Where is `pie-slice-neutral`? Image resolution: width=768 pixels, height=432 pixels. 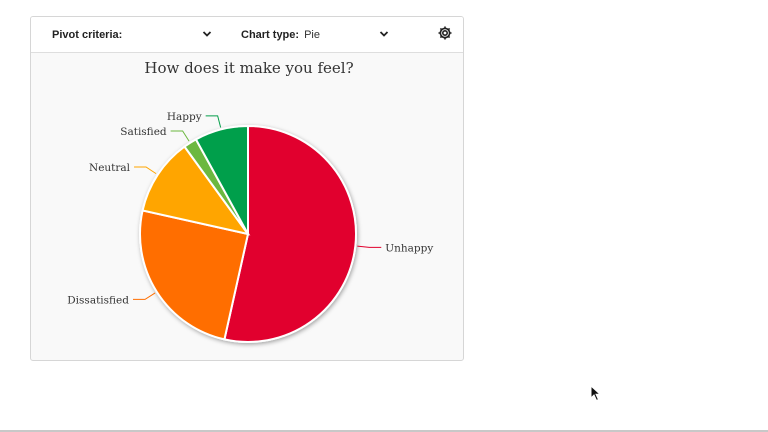
pie-slice-neutral is located at coordinates (196, 190).